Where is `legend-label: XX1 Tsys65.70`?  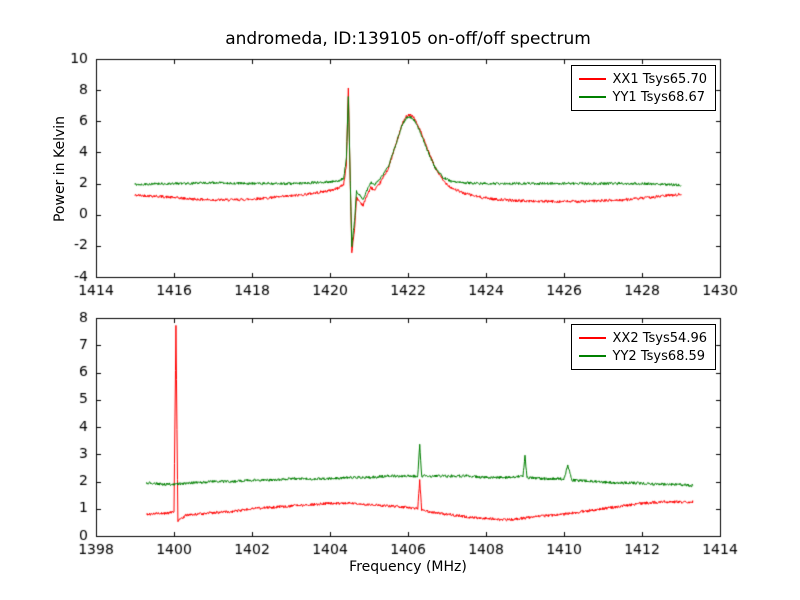
legend-label: XX1 Tsys65.70 is located at coordinates (659, 79).